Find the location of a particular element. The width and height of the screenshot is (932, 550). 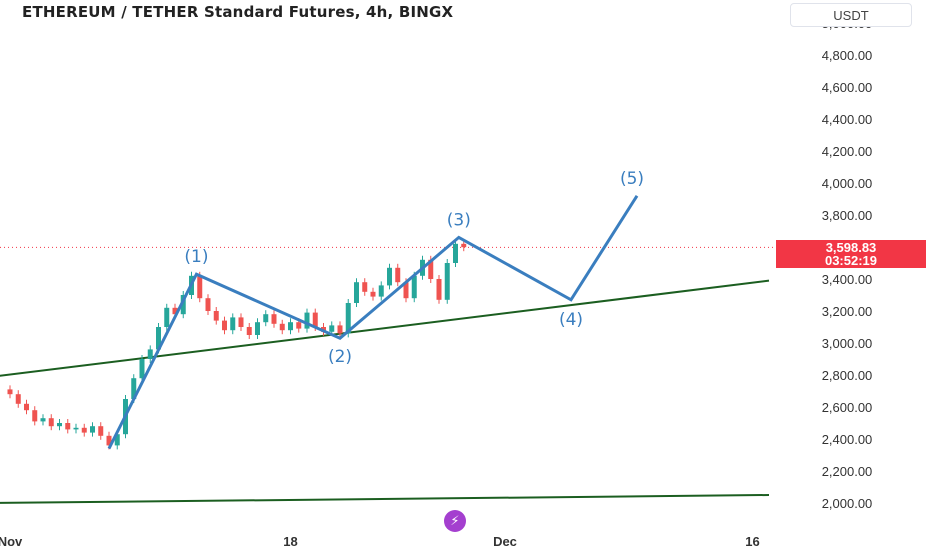

x-axis: Nov 18 Dec 16 is located at coordinates (380, 541).